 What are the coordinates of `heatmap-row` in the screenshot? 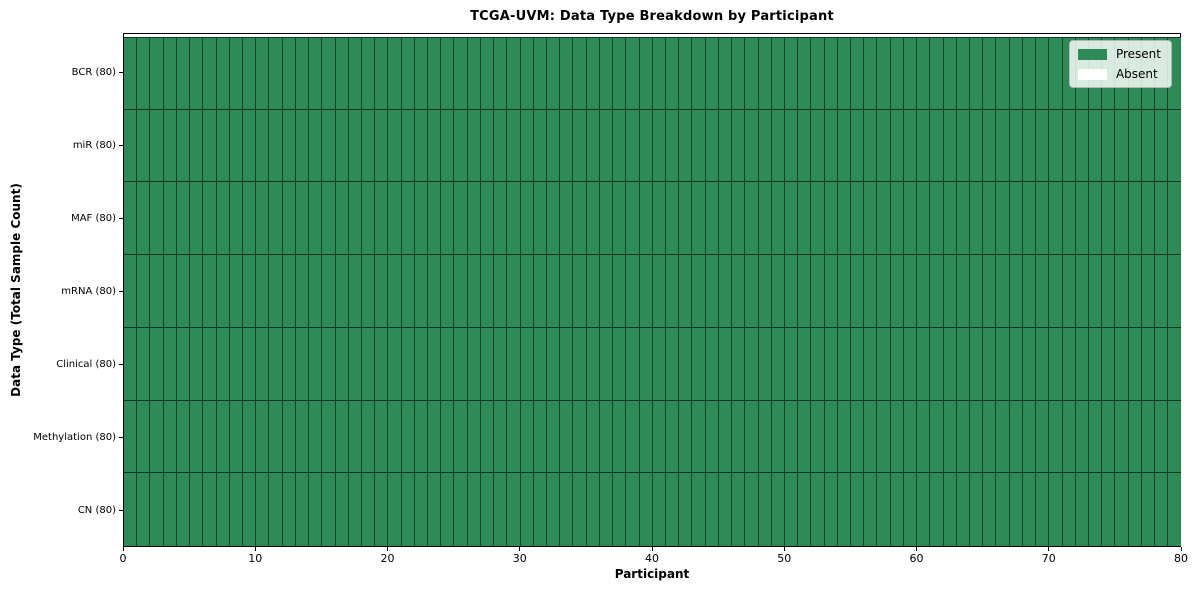 It's located at (652, 291).